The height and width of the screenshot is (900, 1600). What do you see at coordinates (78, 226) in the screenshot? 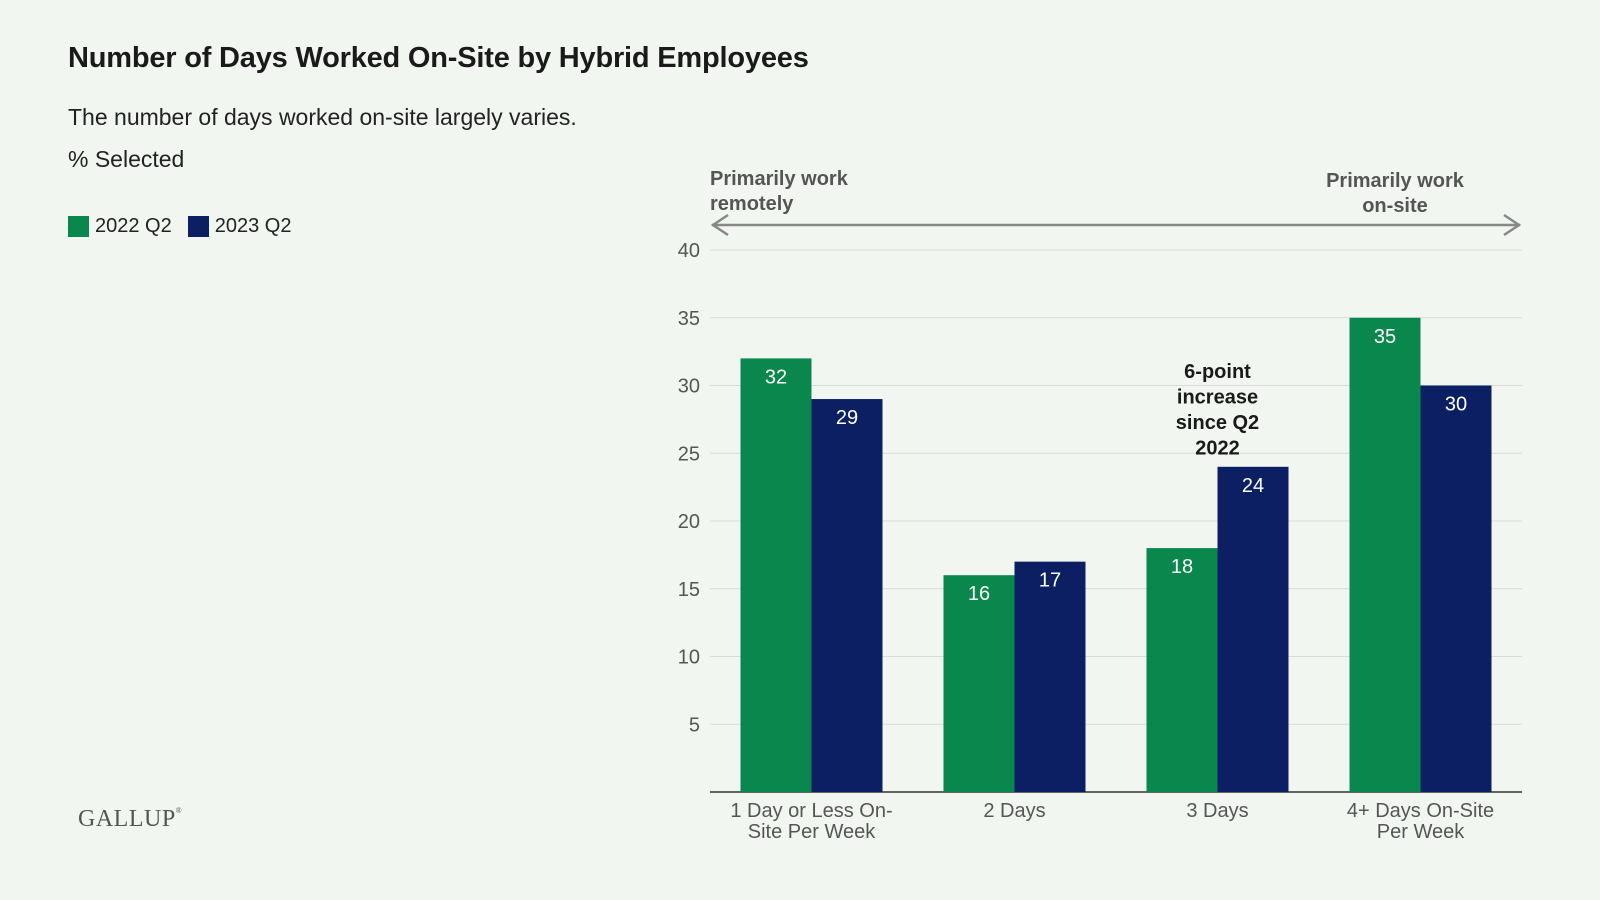
I see `legend-swatch-2022` at bounding box center [78, 226].